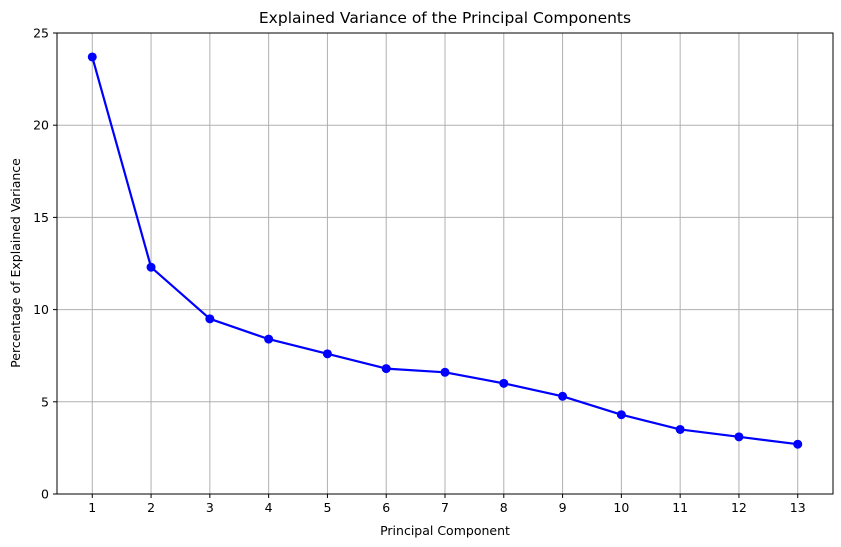 Image resolution: width=841 pixels, height=547 pixels. What do you see at coordinates (15, 263) in the screenshot?
I see `y-axis-label: Percentage of Explained Variance` at bounding box center [15, 263].